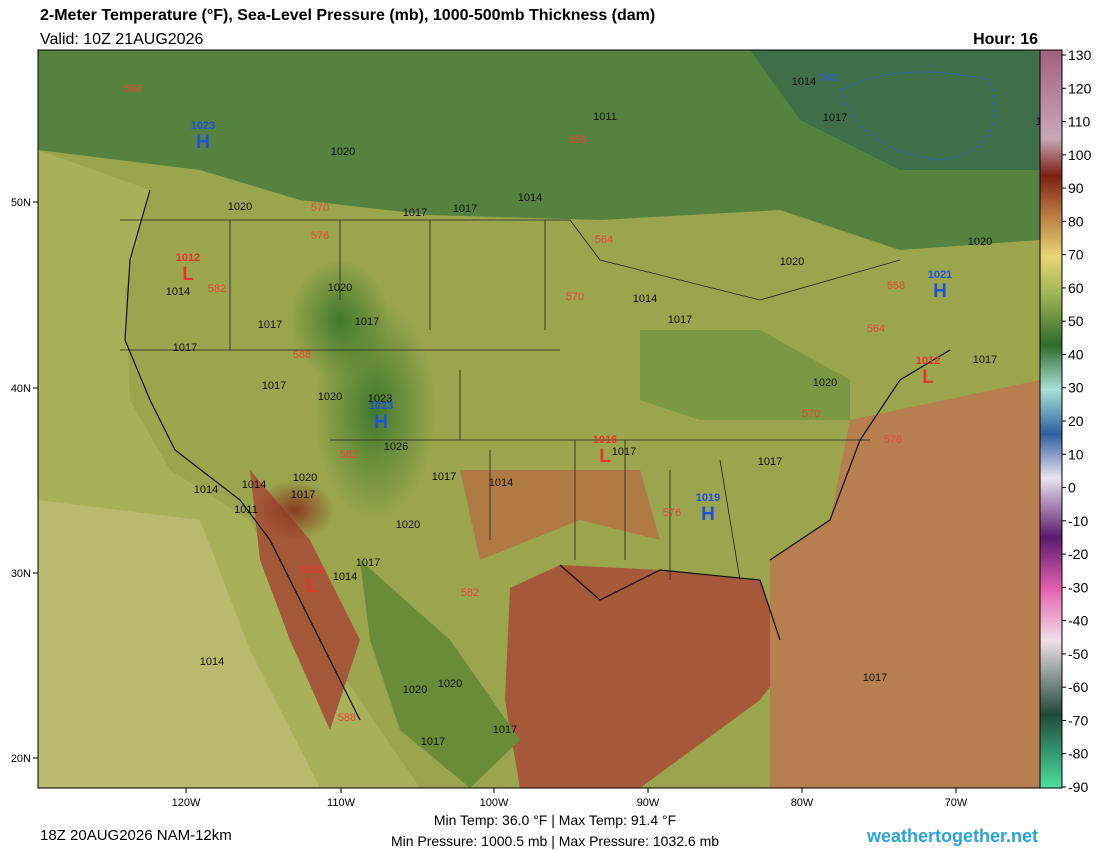 The width and height of the screenshot is (1100, 850). I want to click on center-value: 1010, so click(312, 570).